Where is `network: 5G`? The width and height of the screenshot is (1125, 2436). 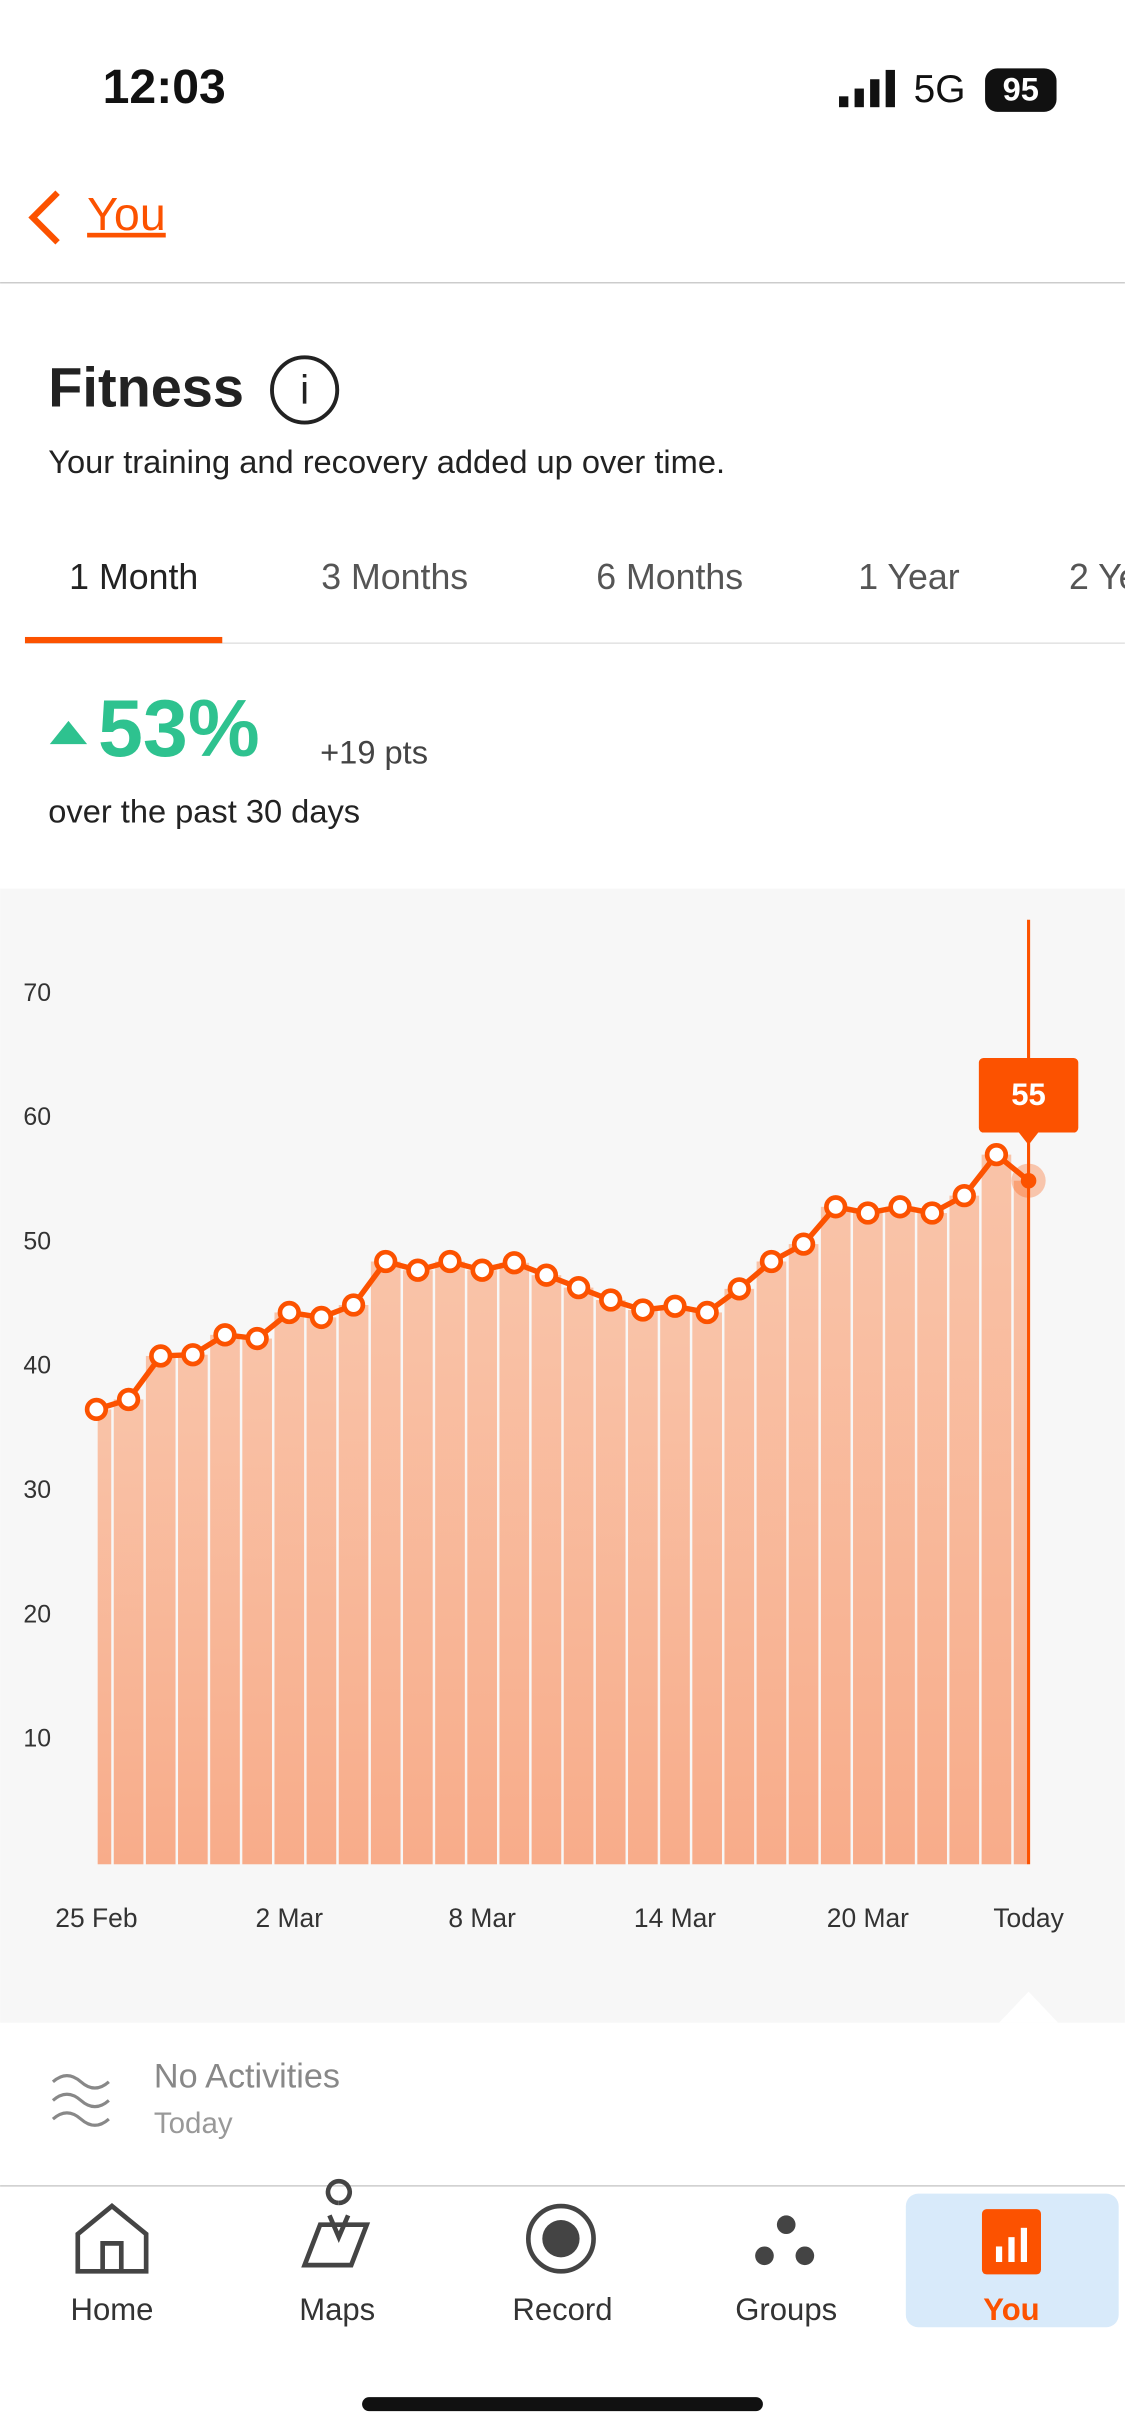
network: 5G is located at coordinates (940, 89).